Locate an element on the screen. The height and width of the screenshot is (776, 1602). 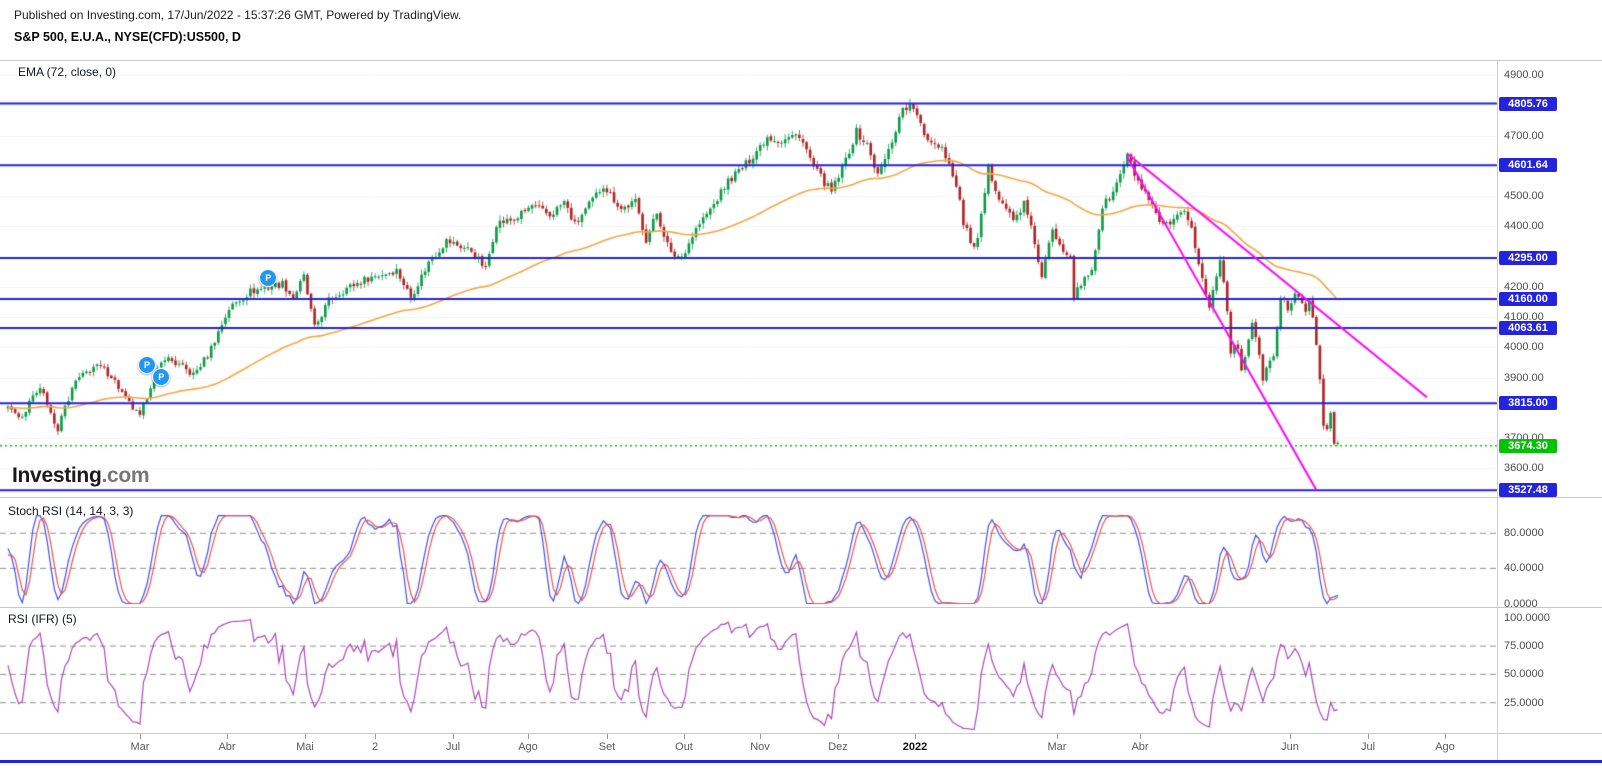
price-axis is located at coordinates (1549, 396).